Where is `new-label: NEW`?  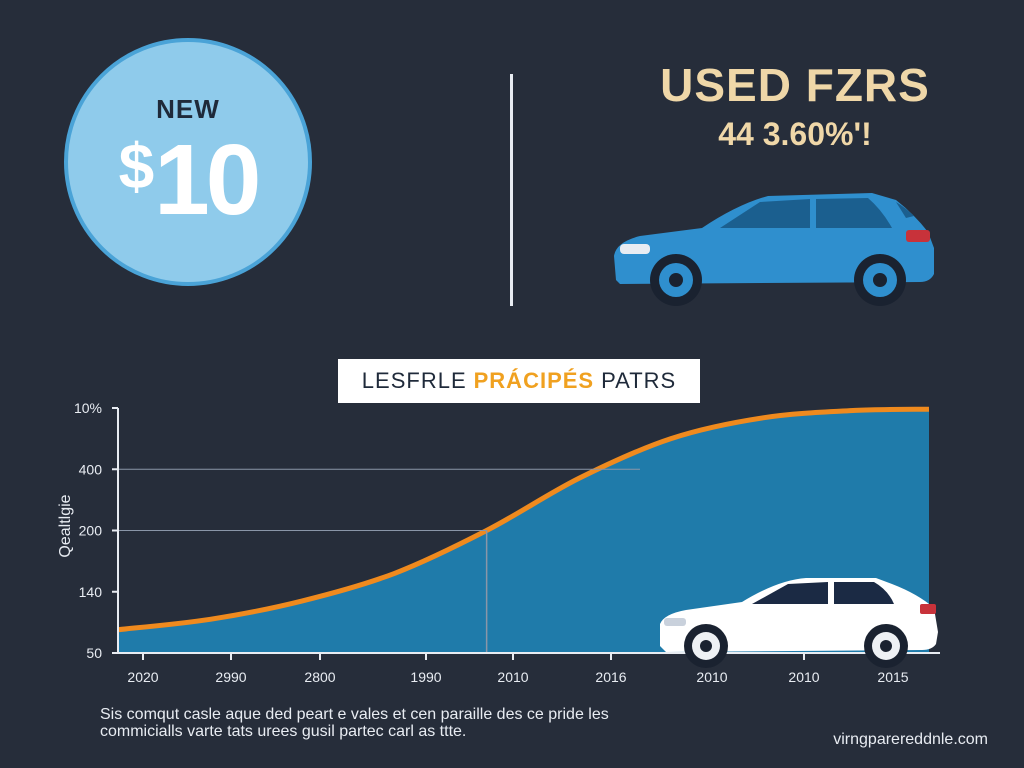
new-label: NEW is located at coordinates (188, 109).